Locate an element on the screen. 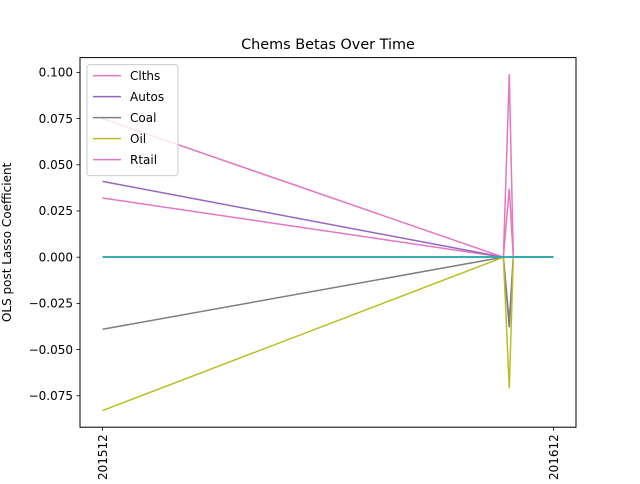 Image resolution: width=640 pixels, height=484 pixels. y-tick-label: −0.050 is located at coordinates (51, 350).